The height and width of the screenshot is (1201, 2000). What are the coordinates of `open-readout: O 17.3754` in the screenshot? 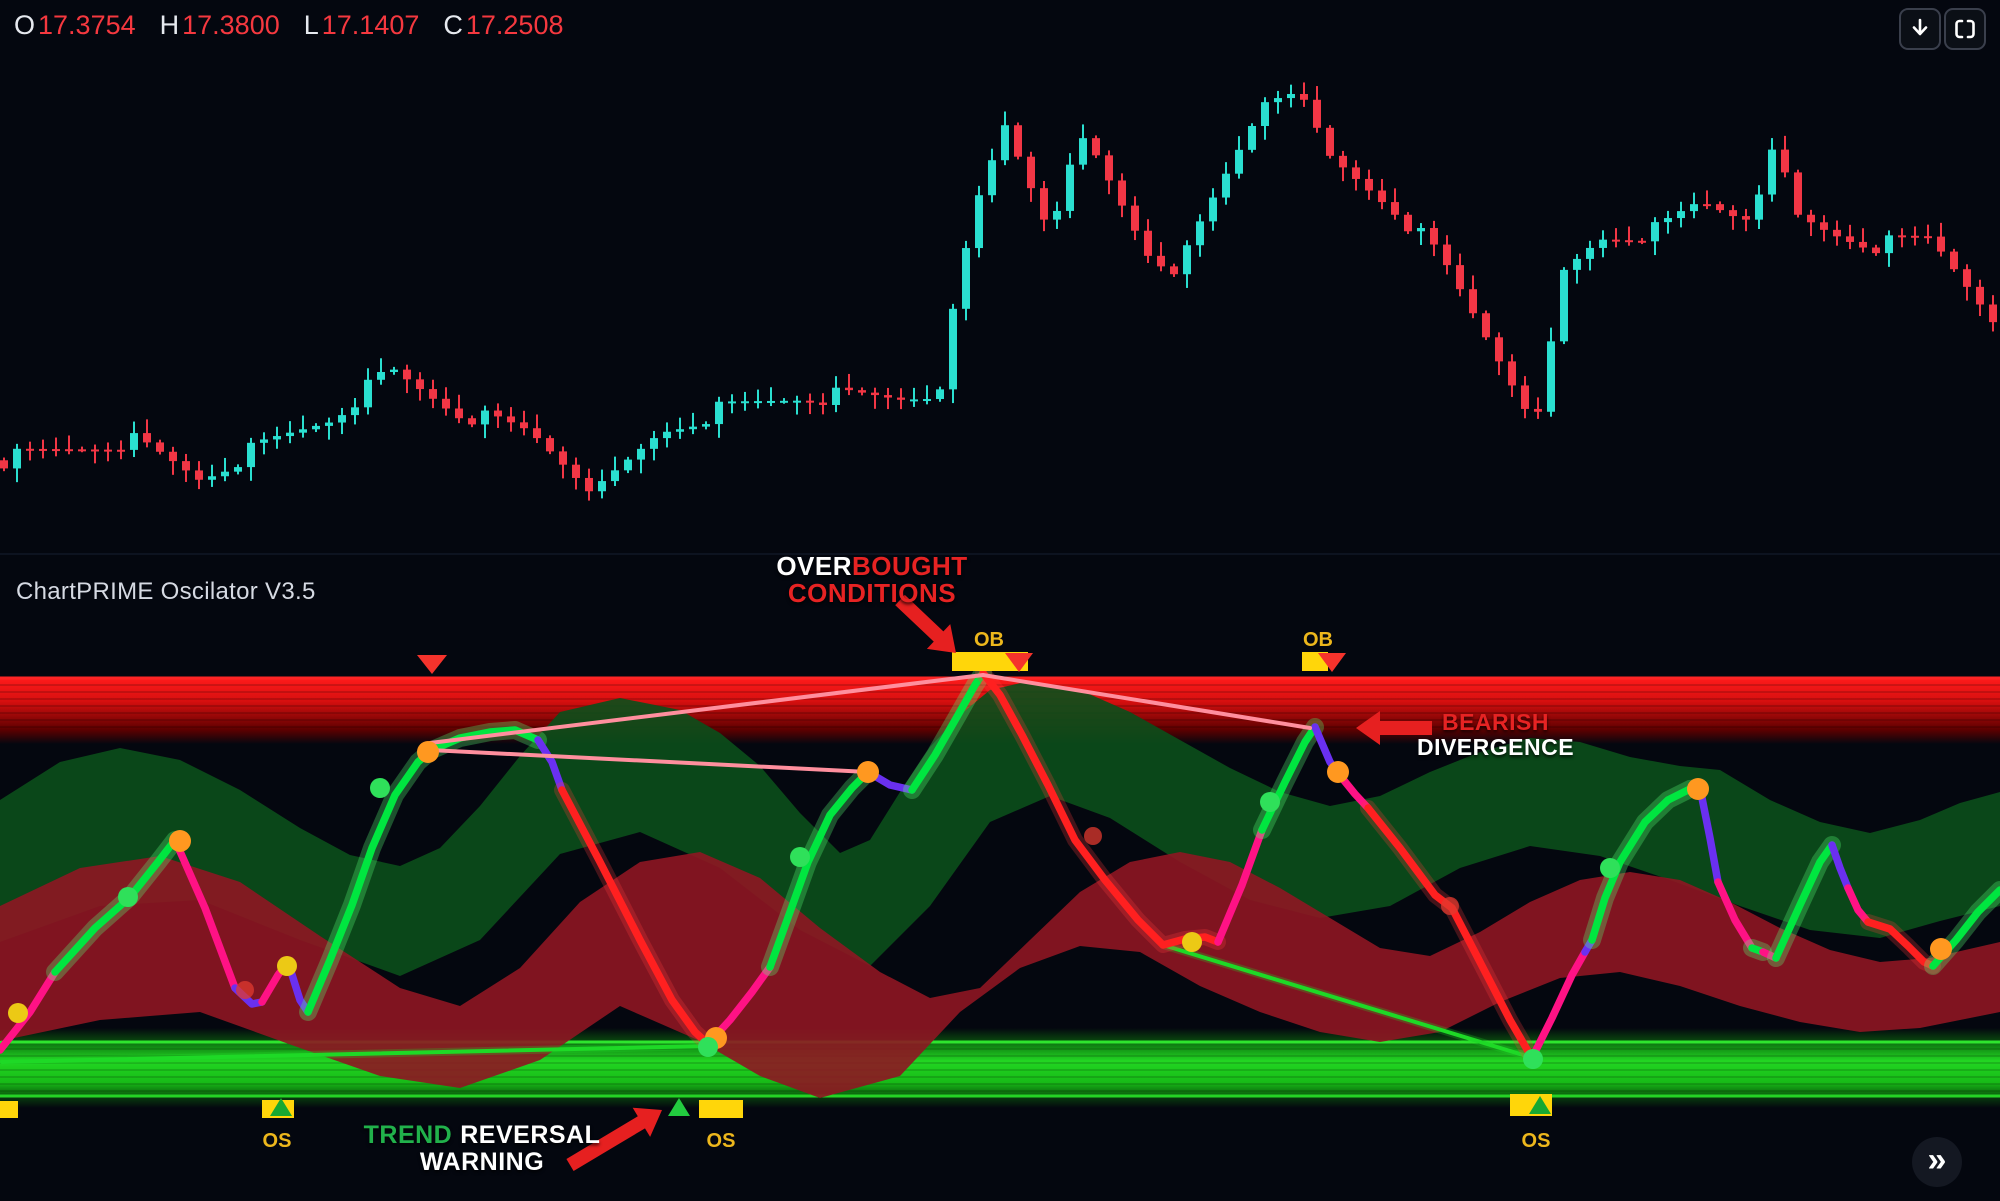 It's located at (75, 25).